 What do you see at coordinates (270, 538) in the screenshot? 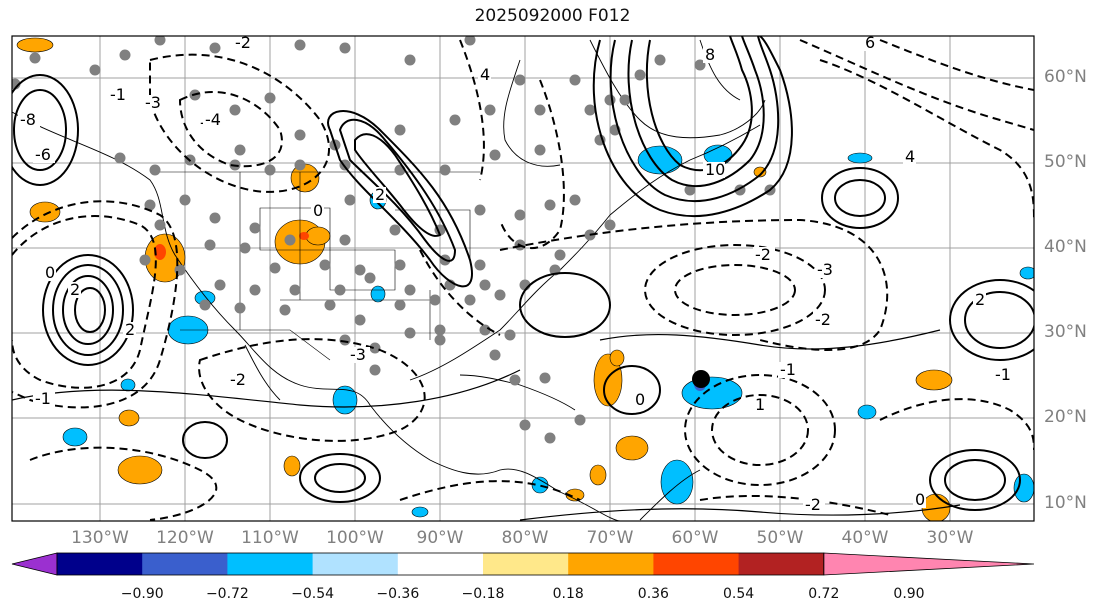
I see `longitude-label: 110°W` at bounding box center [270, 538].